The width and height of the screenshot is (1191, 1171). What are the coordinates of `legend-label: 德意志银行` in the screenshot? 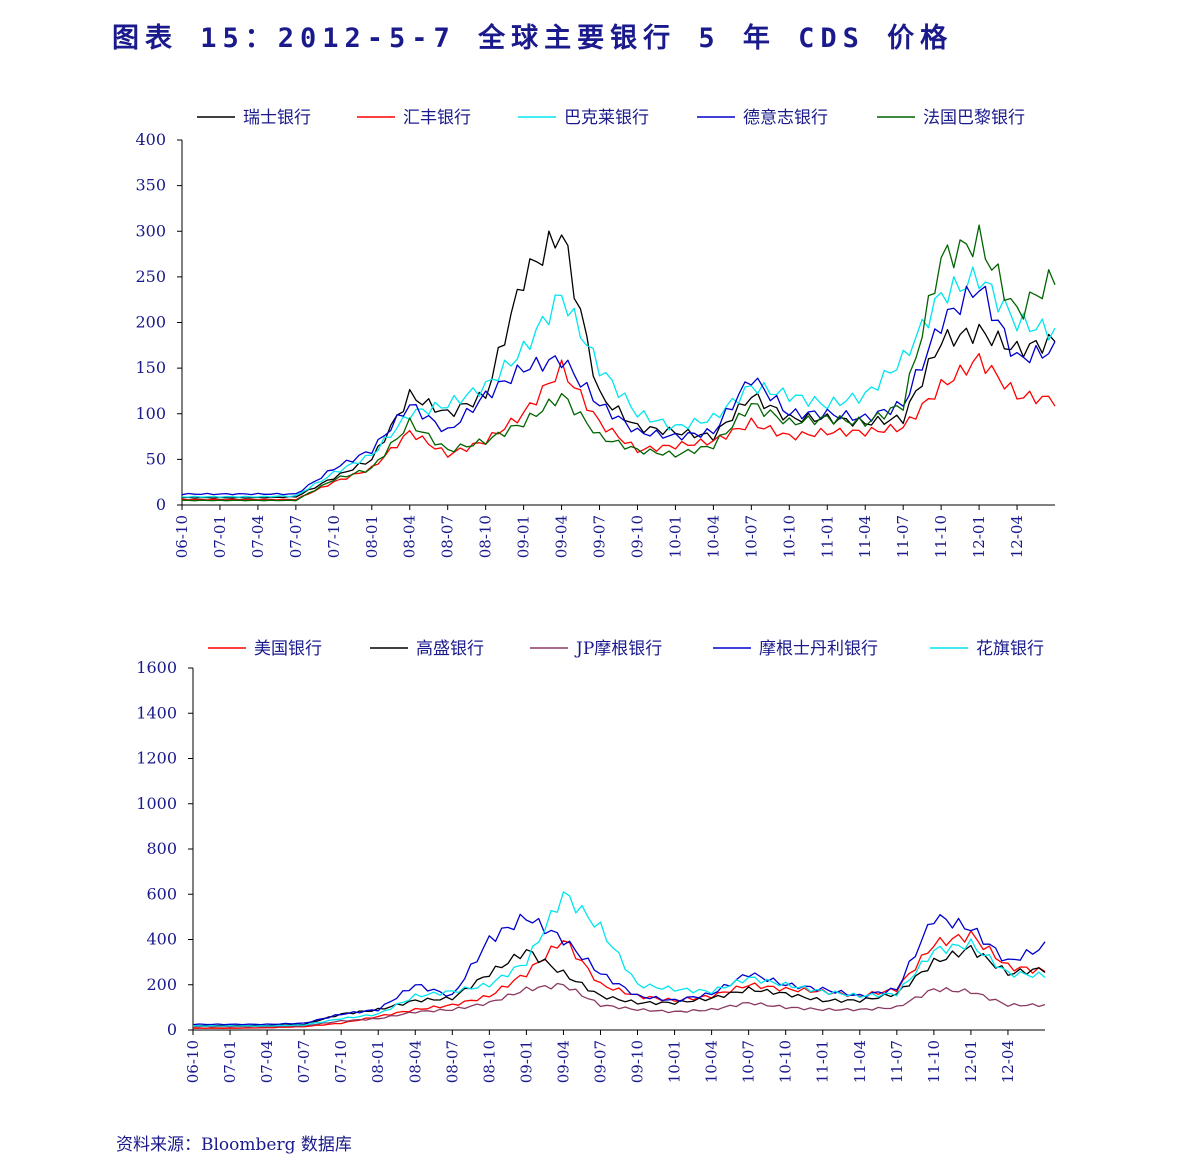 It's located at (785, 118).